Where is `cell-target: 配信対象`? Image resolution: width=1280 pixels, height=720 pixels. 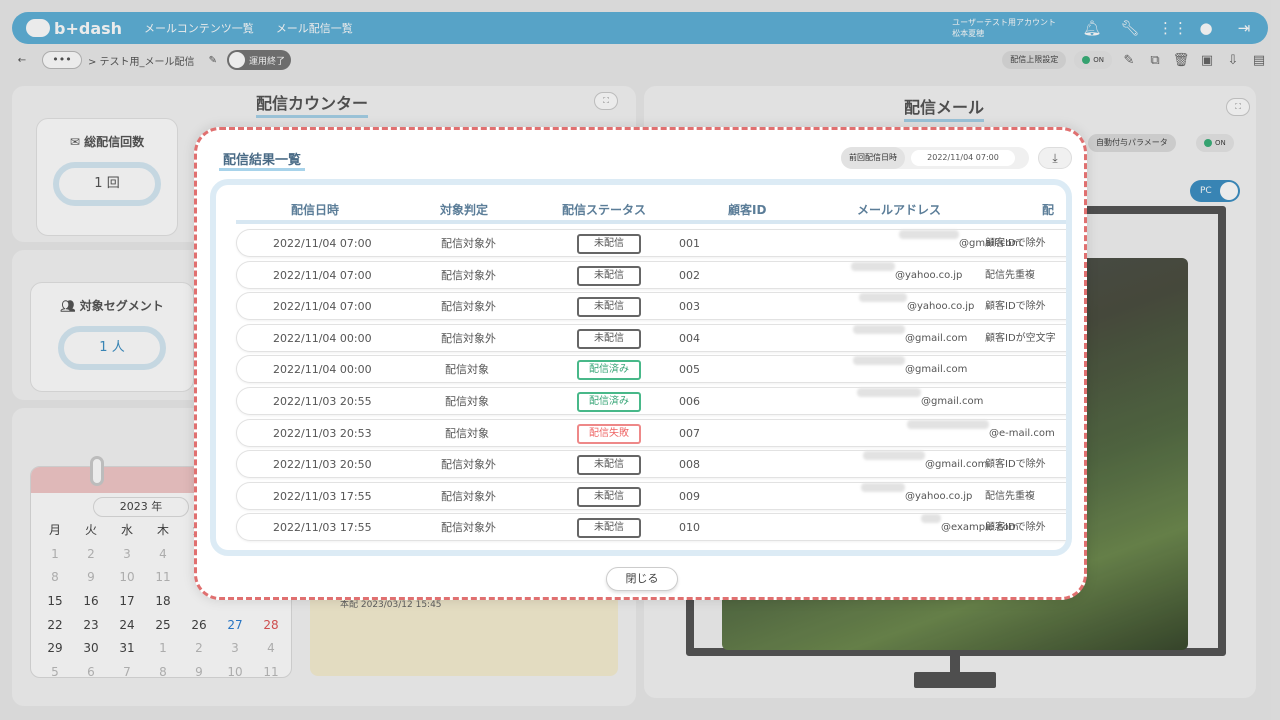 cell-target: 配信対象 is located at coordinates (467, 433).